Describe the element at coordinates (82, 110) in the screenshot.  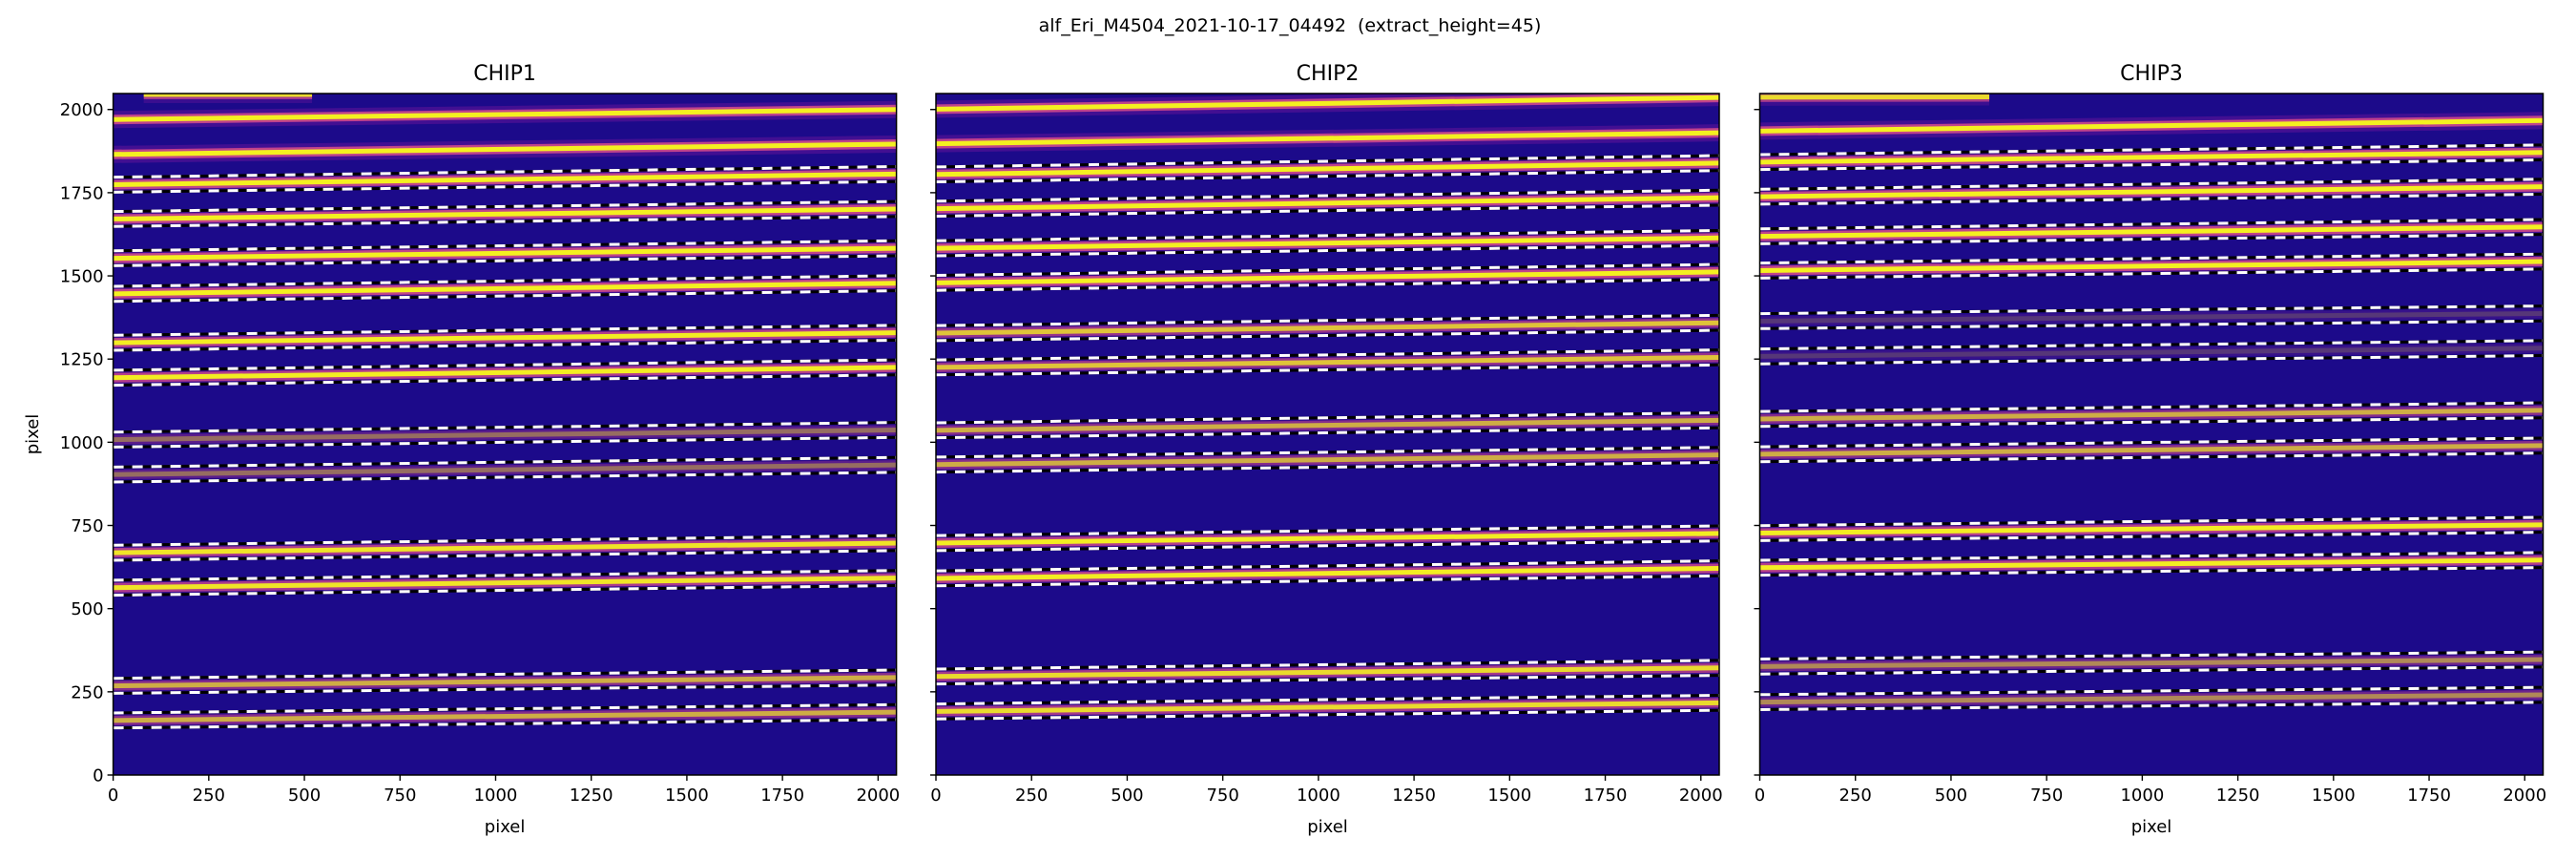
I see `y-tick-label: 2000` at that location.